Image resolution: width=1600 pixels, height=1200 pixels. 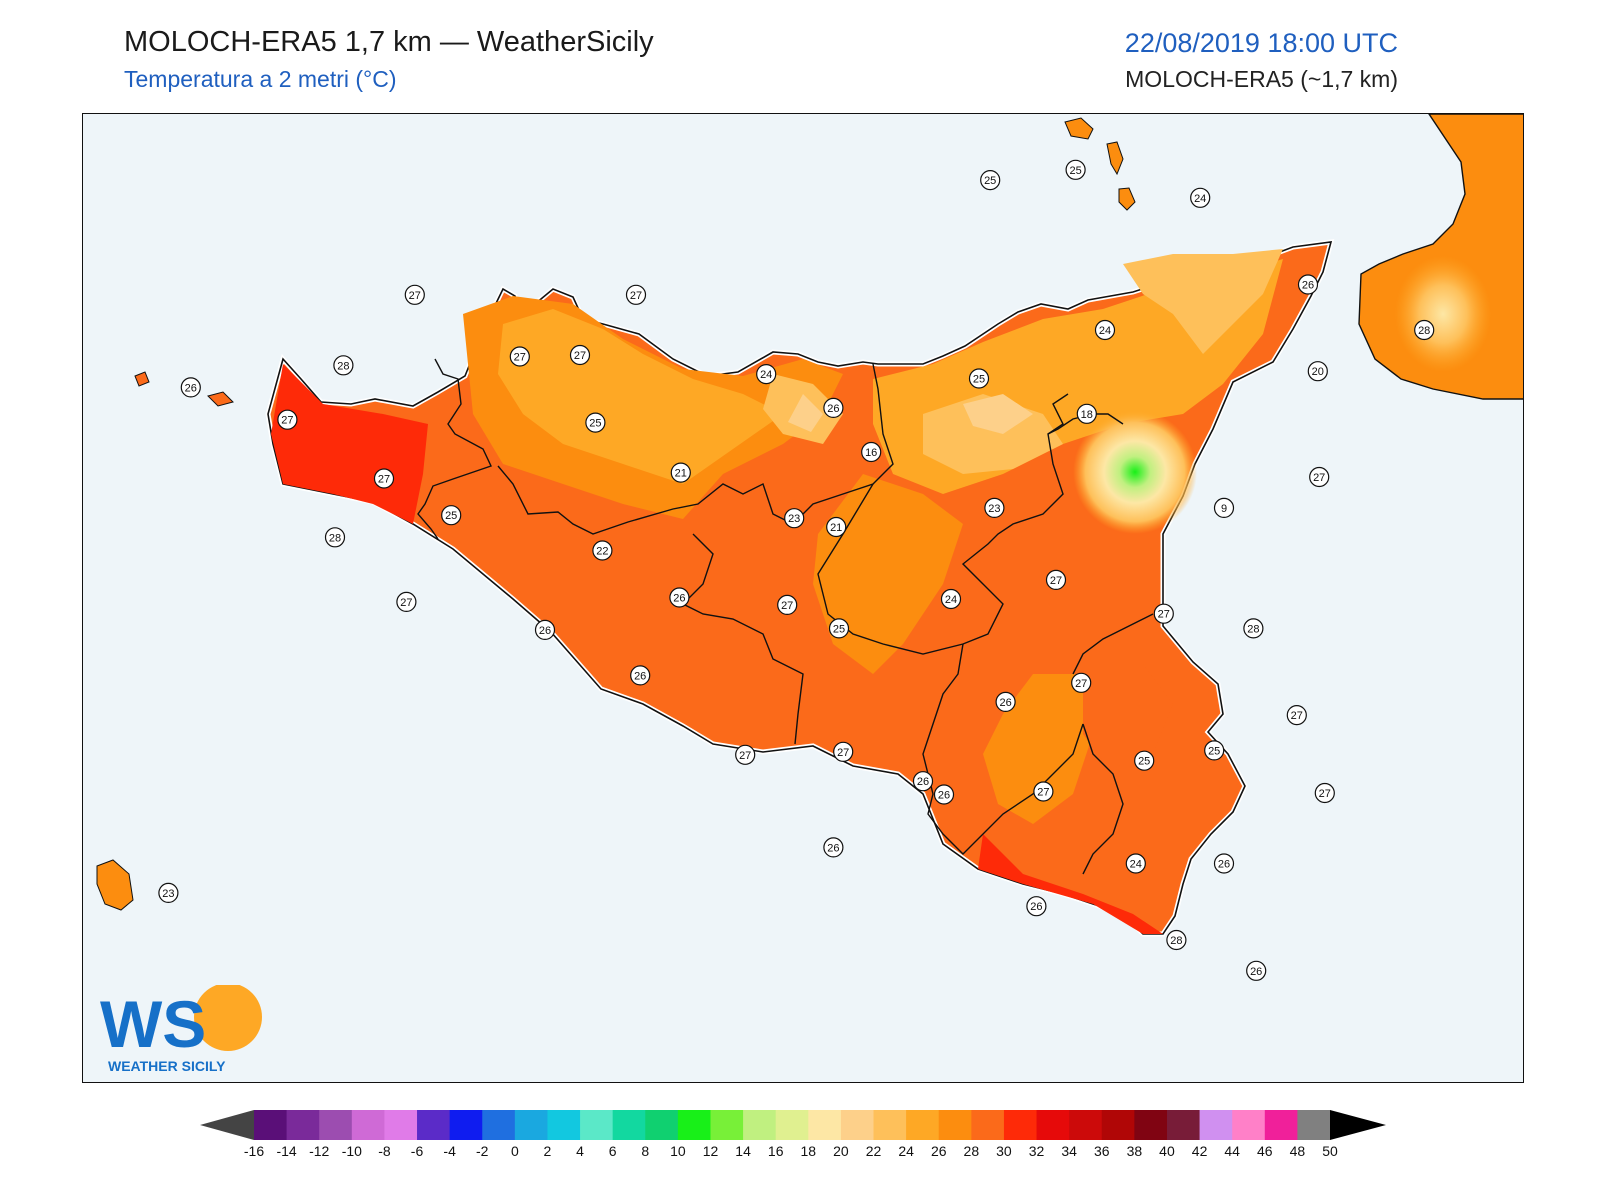 What do you see at coordinates (1298, 1150) in the screenshot?
I see `colorbar-tick-label: 48` at bounding box center [1298, 1150].